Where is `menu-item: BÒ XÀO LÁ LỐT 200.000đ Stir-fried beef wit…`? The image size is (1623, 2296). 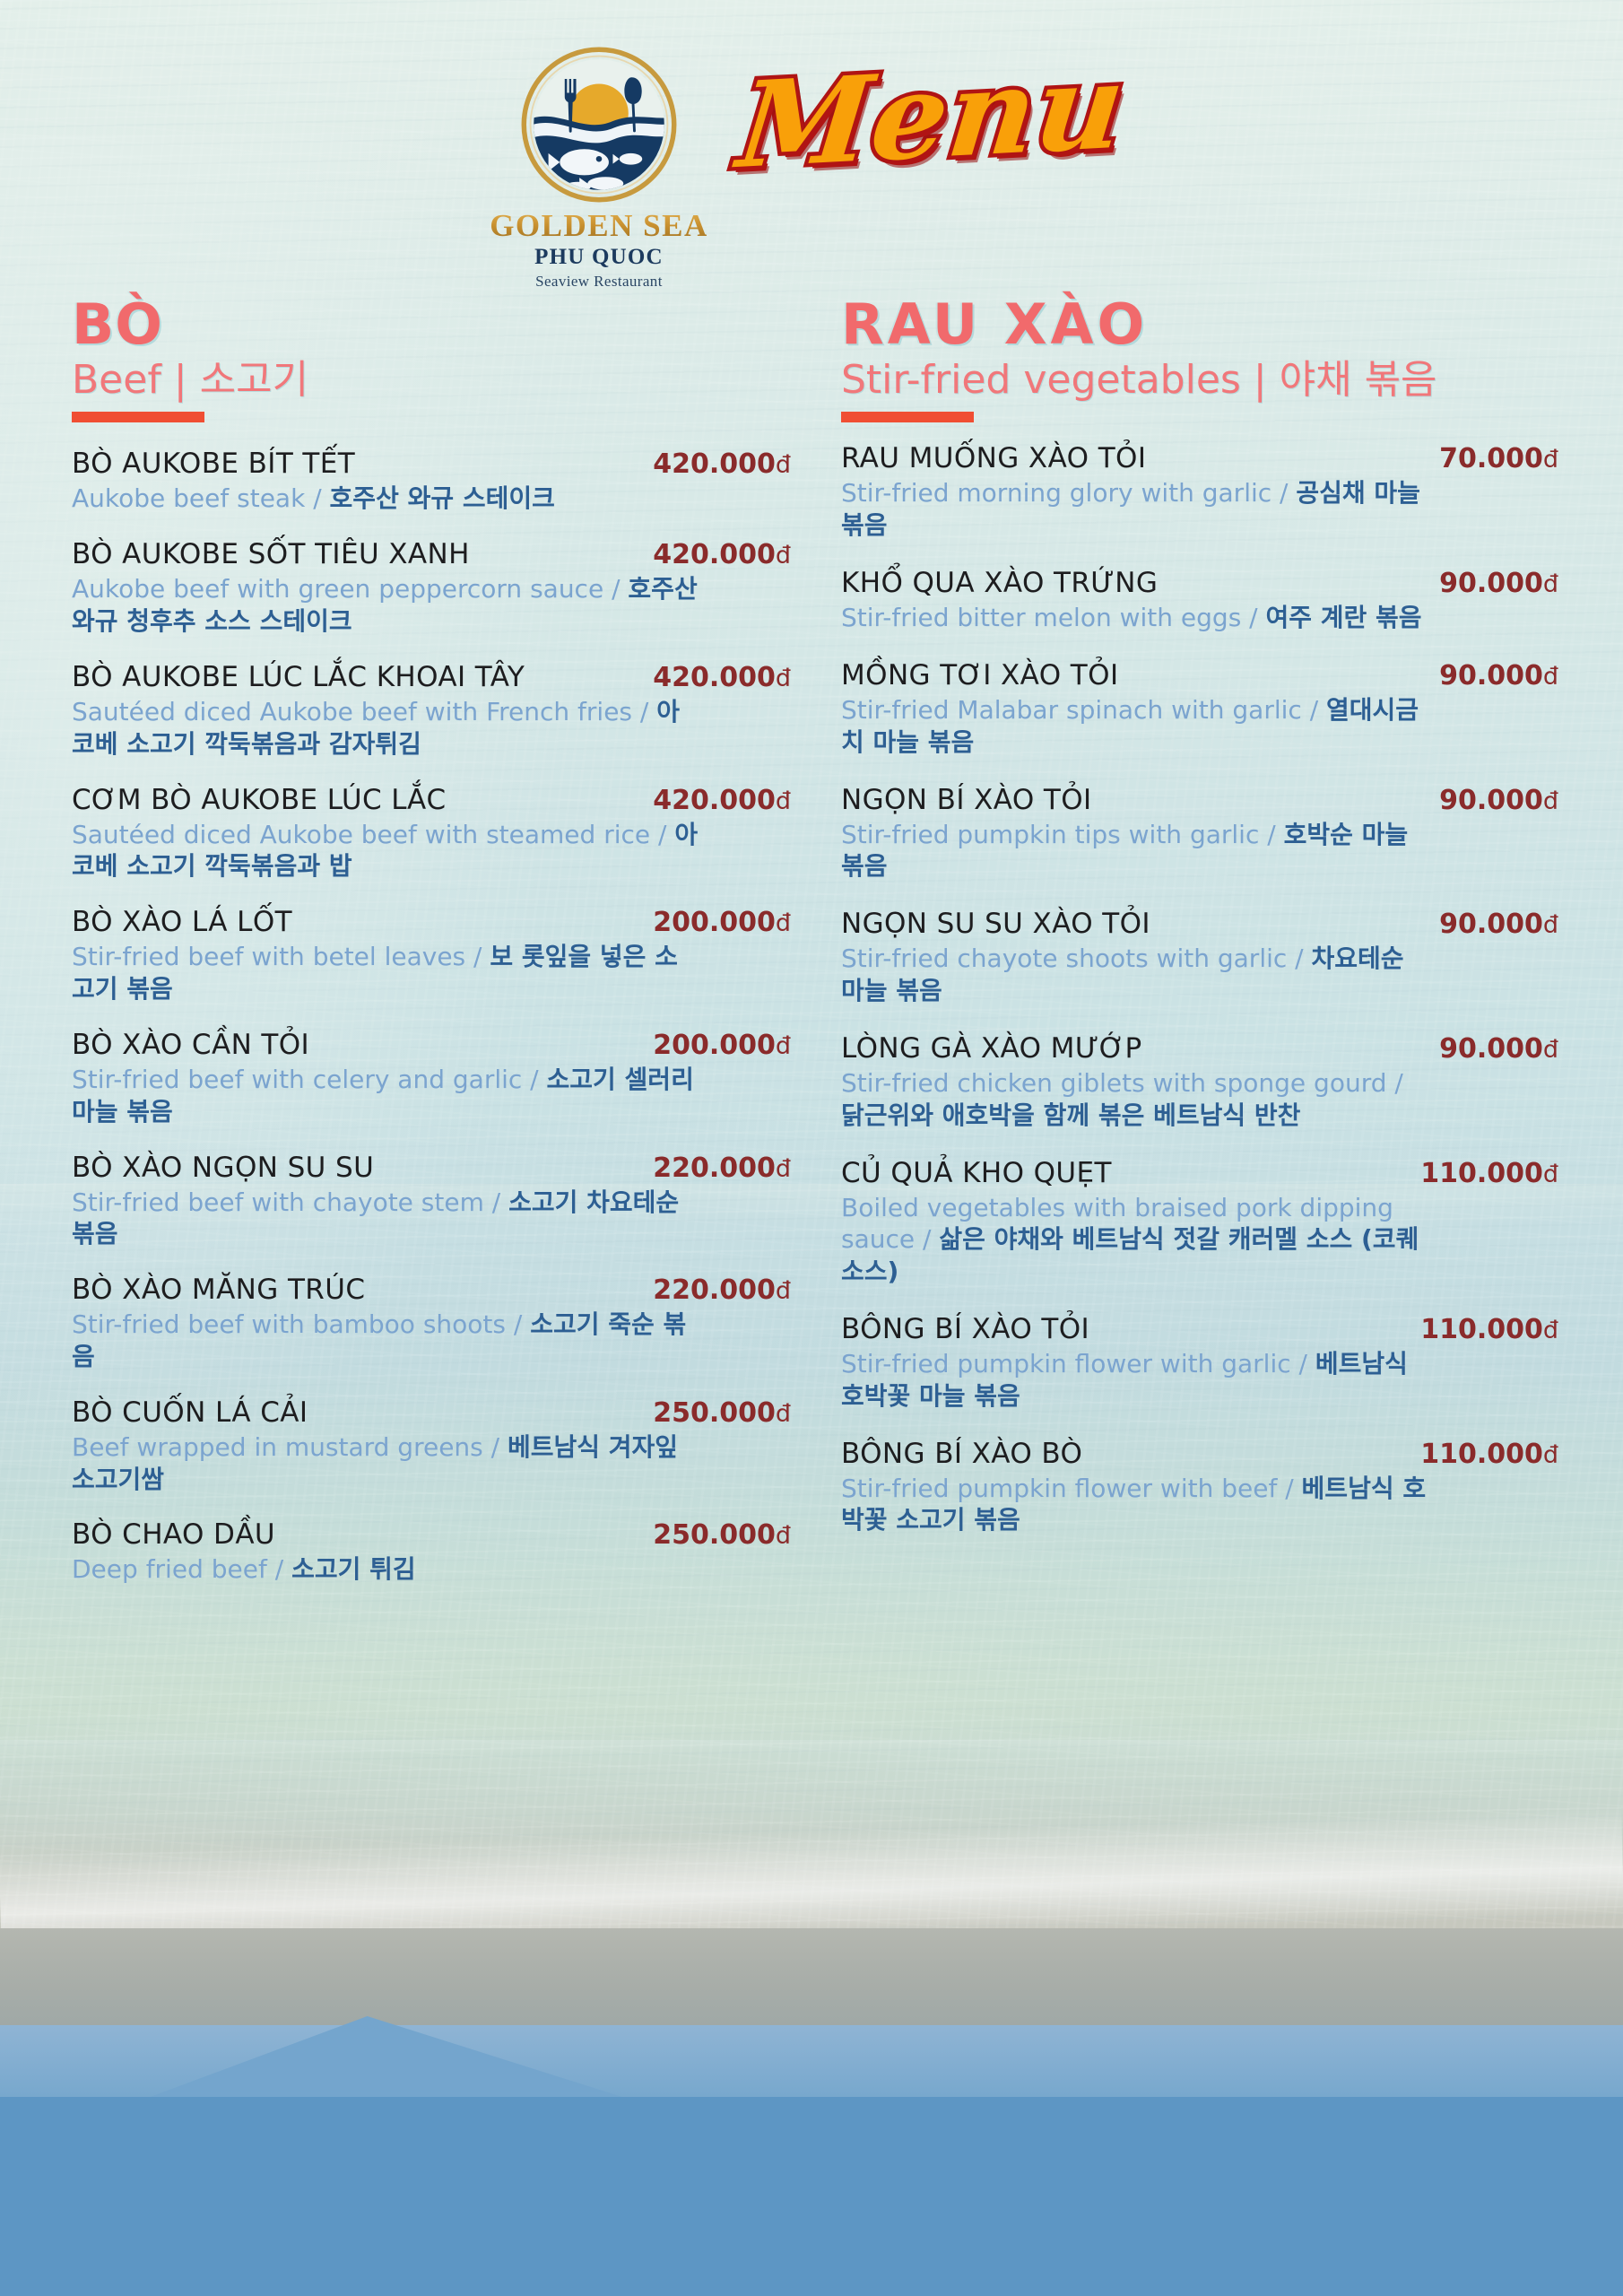
menu-item: BÒ XÀO LÁ LỐT 200.000đ Stir-fried beef wit… is located at coordinates (431, 955).